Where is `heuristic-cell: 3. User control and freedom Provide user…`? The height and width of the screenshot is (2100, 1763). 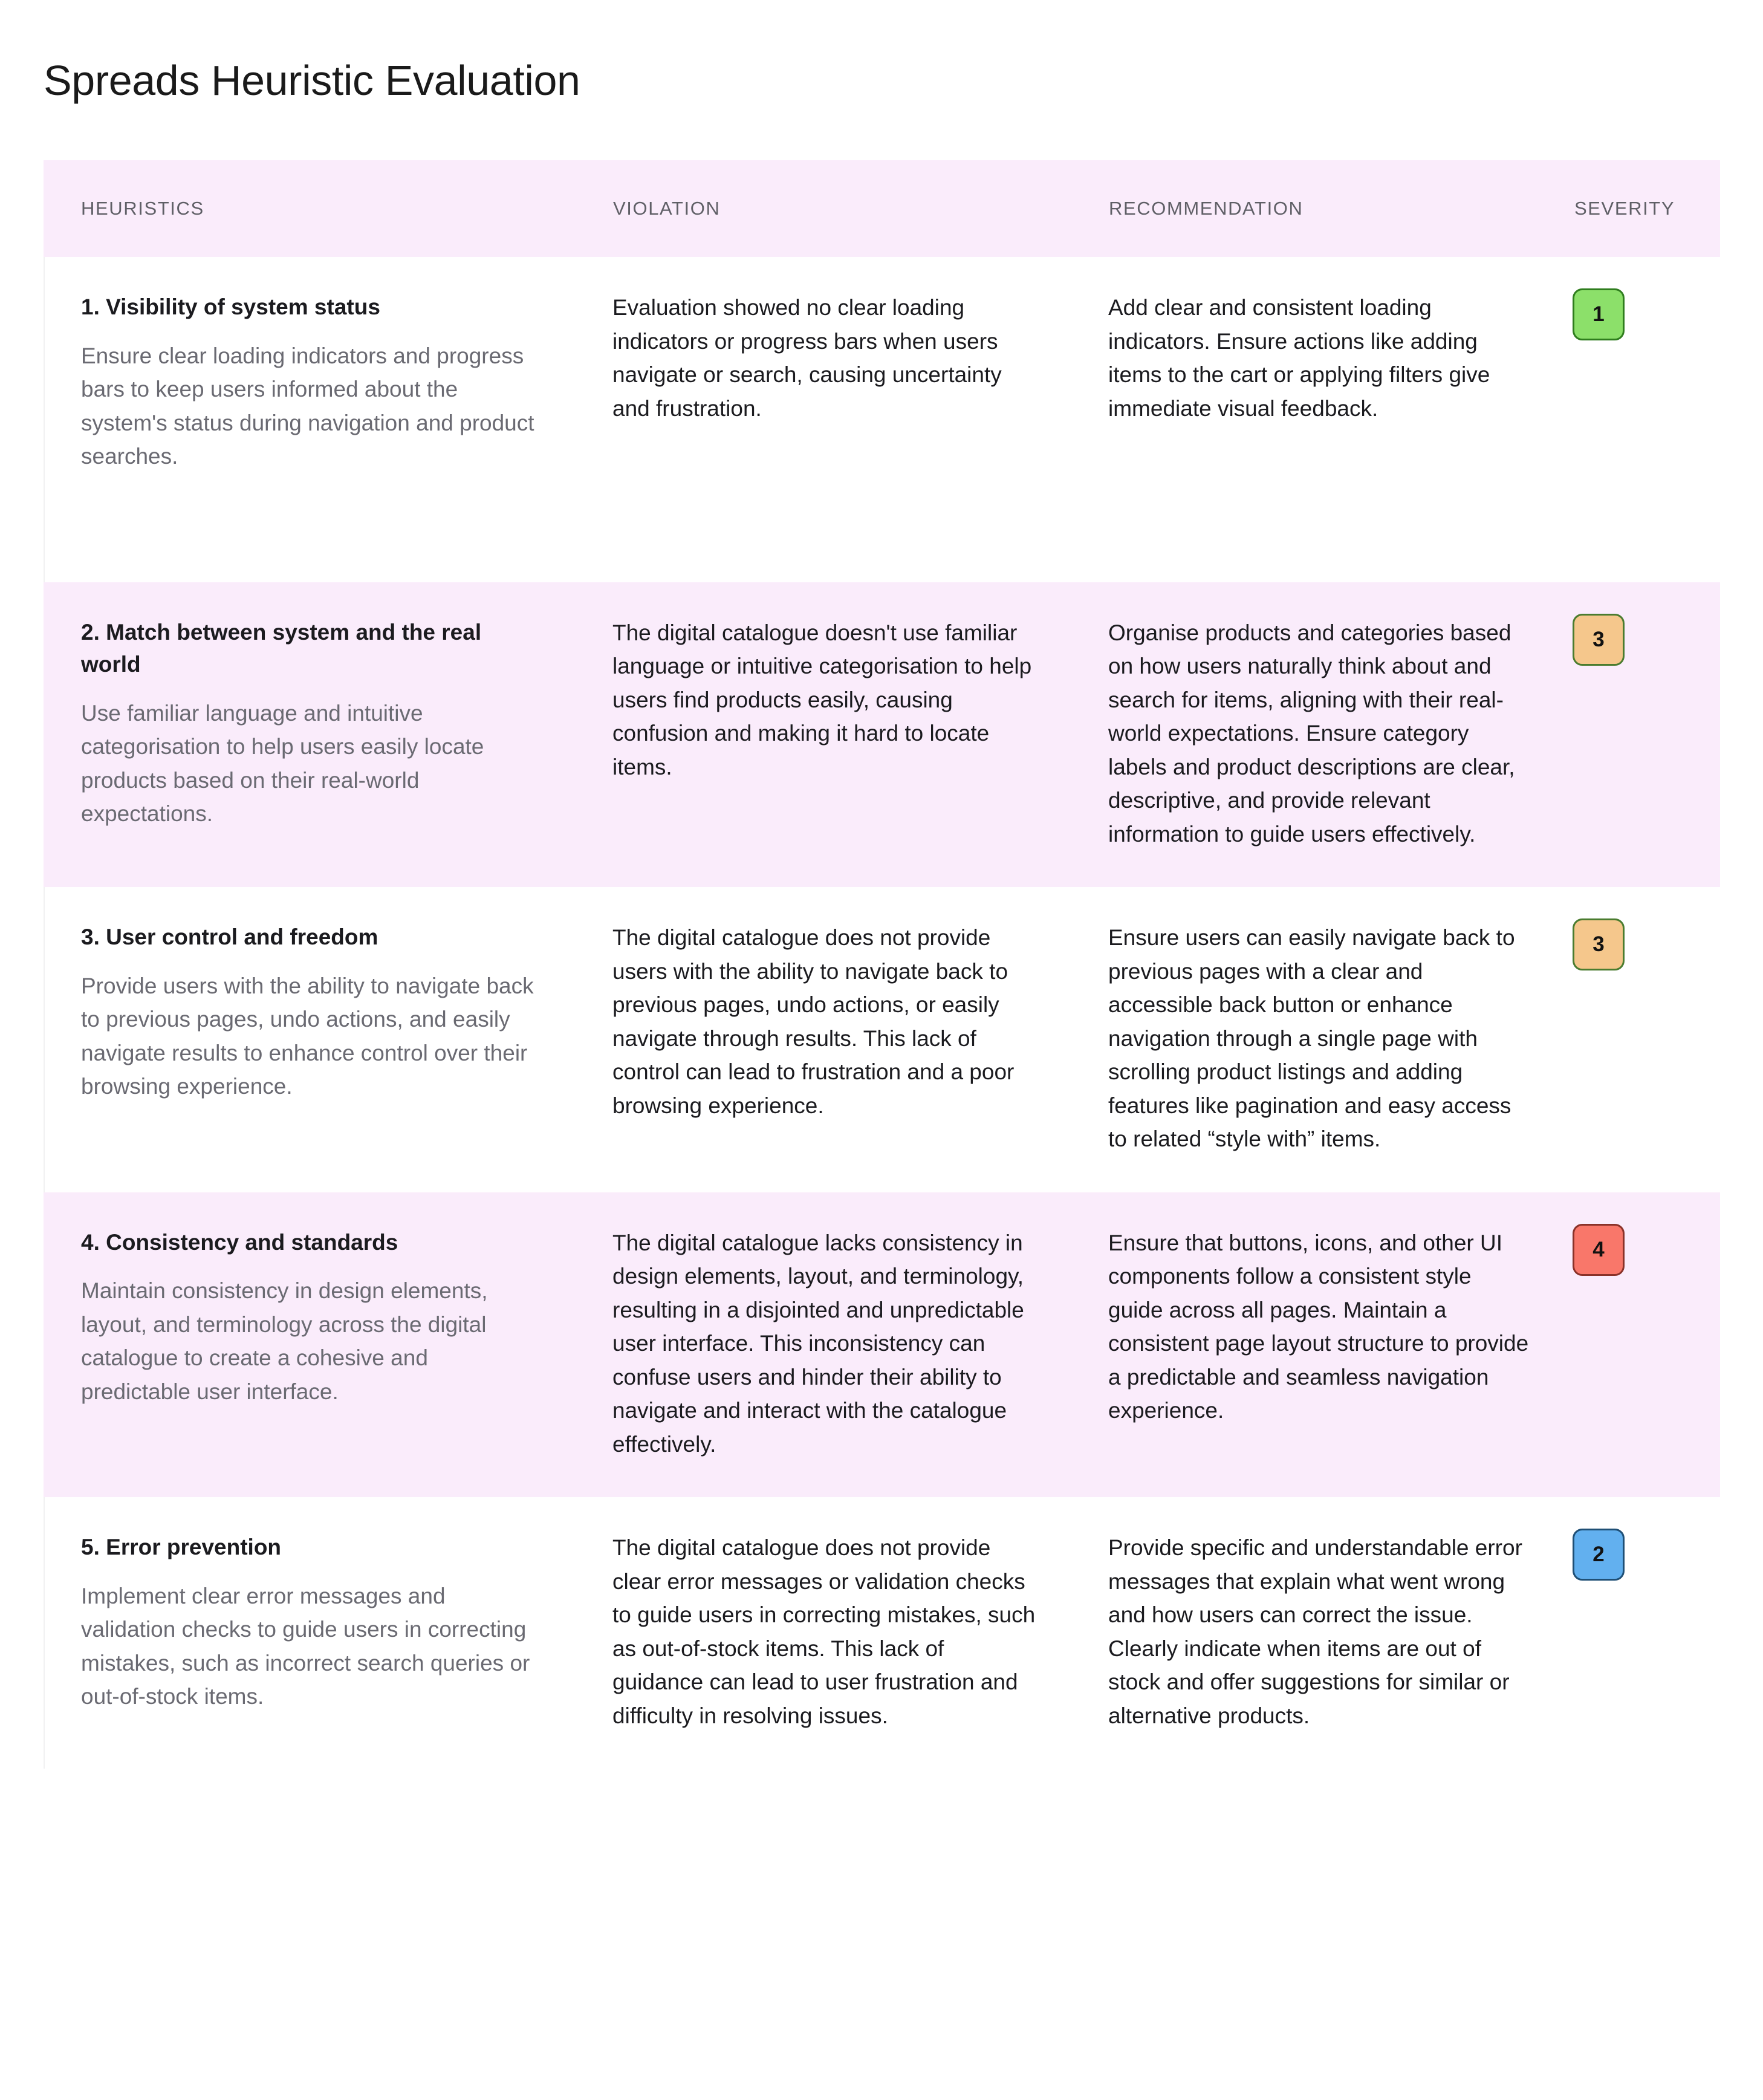 heuristic-cell: 3. User control and freedom Provide user… is located at coordinates (310, 1039).